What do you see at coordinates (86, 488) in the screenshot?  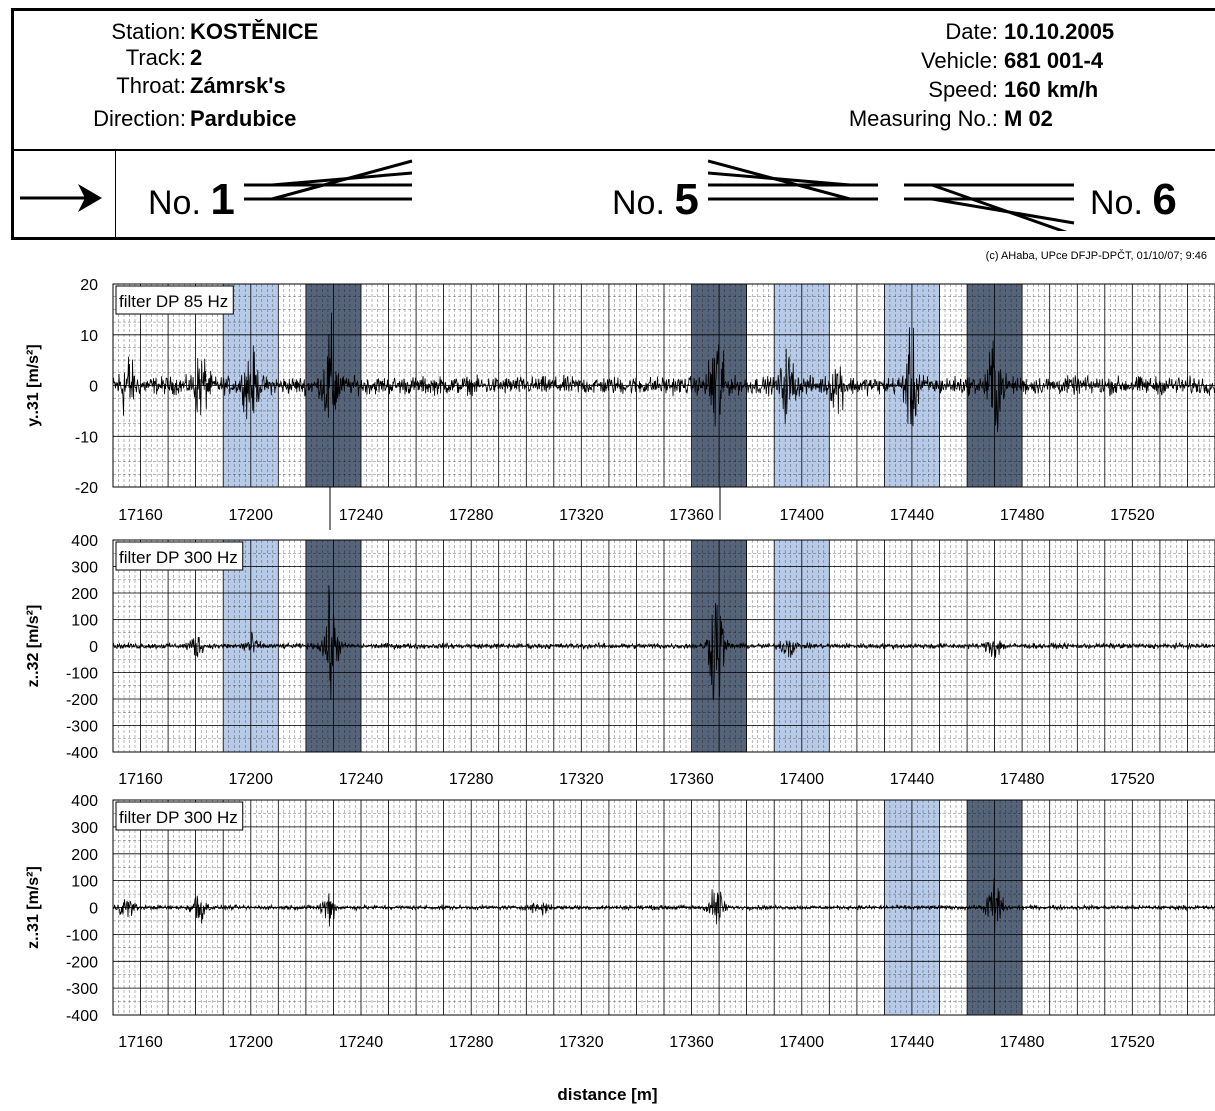 I see `y-tick-label-1-5: -20` at bounding box center [86, 488].